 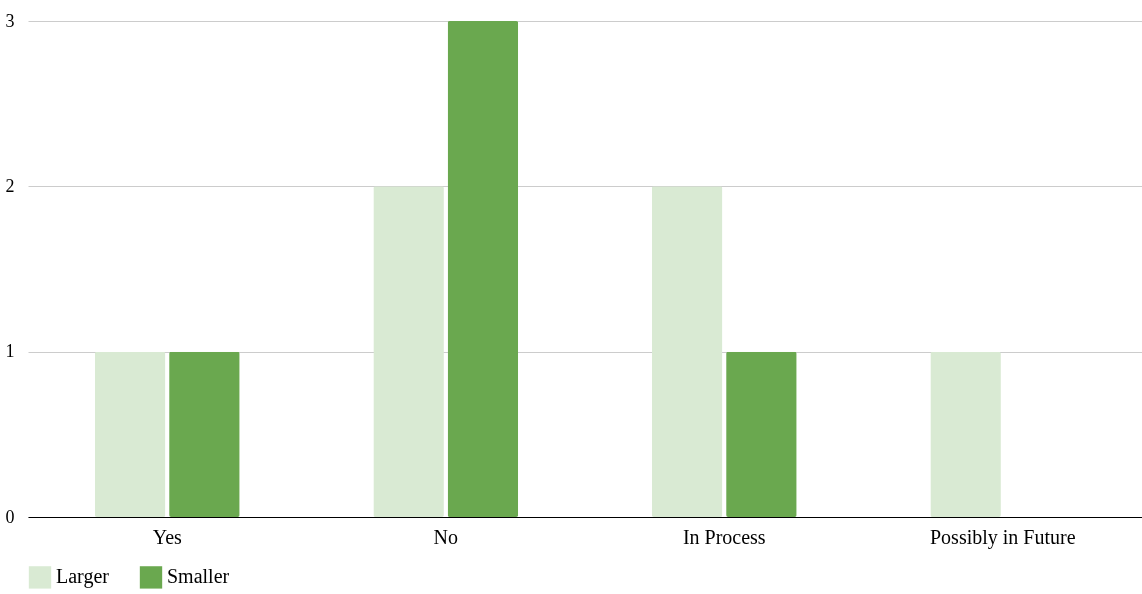 What do you see at coordinates (10, 185) in the screenshot?
I see `y-tick-label: 2` at bounding box center [10, 185].